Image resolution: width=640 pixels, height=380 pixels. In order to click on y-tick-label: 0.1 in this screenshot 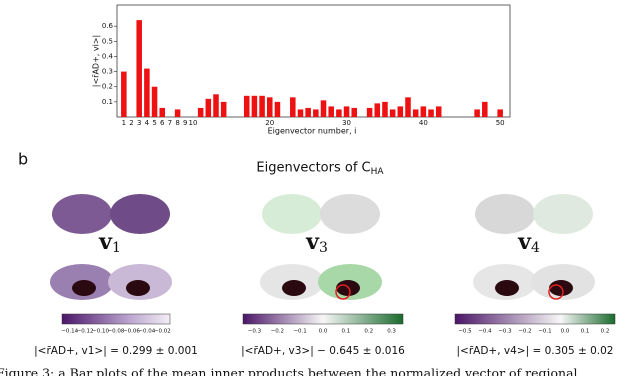, I will do `click(107, 102)`.